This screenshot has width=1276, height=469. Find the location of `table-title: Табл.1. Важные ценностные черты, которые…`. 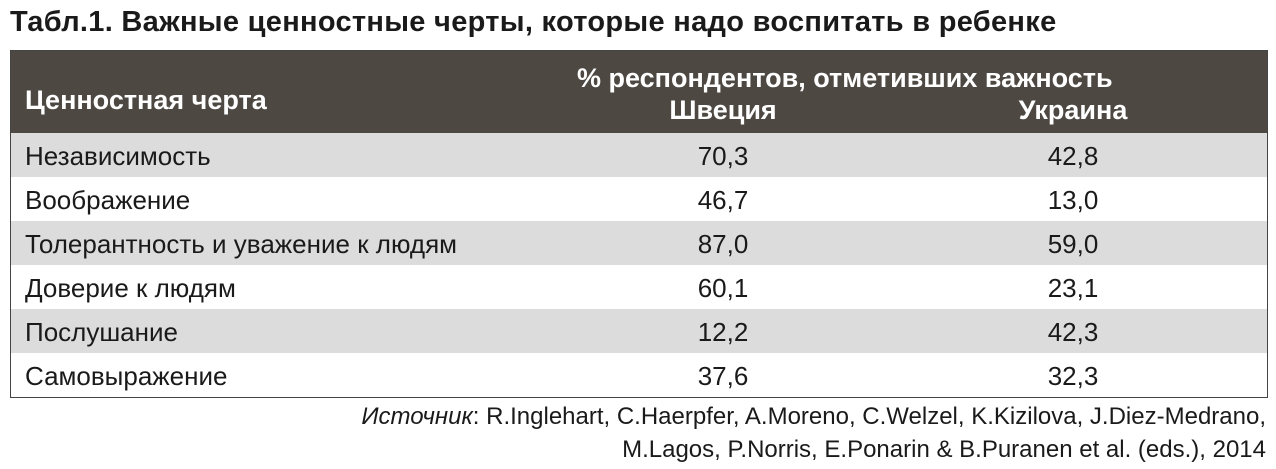

table-title: Табл.1. Важные ценностные черты, которые… is located at coordinates (533, 22).